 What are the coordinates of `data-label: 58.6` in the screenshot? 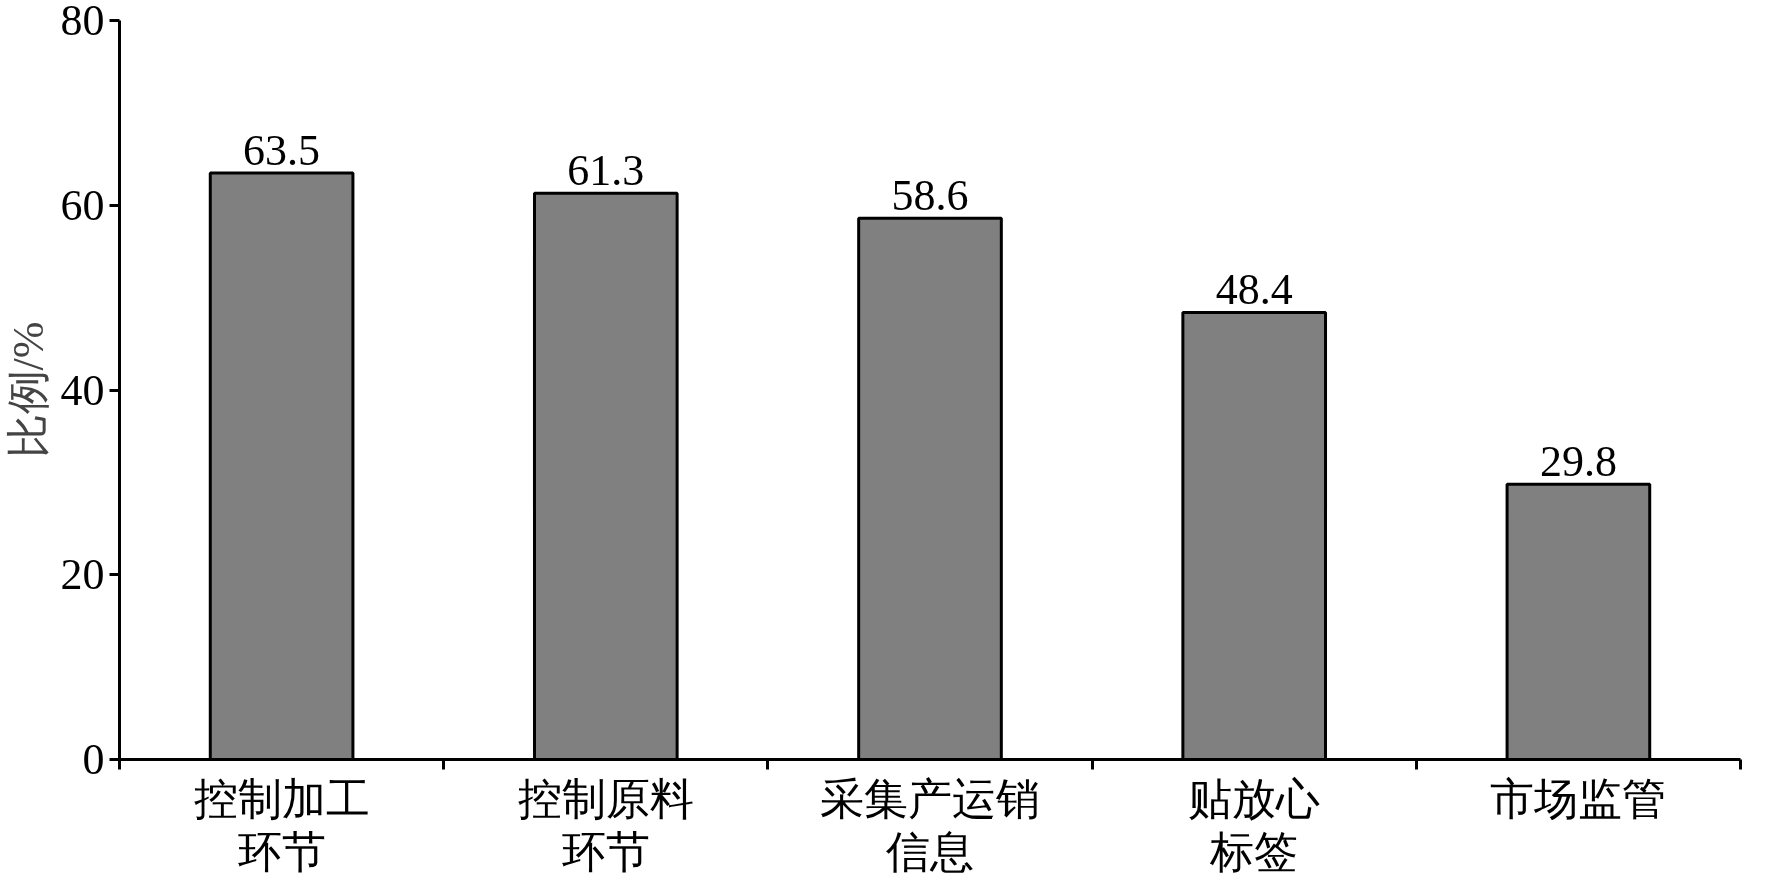 It's located at (930, 196).